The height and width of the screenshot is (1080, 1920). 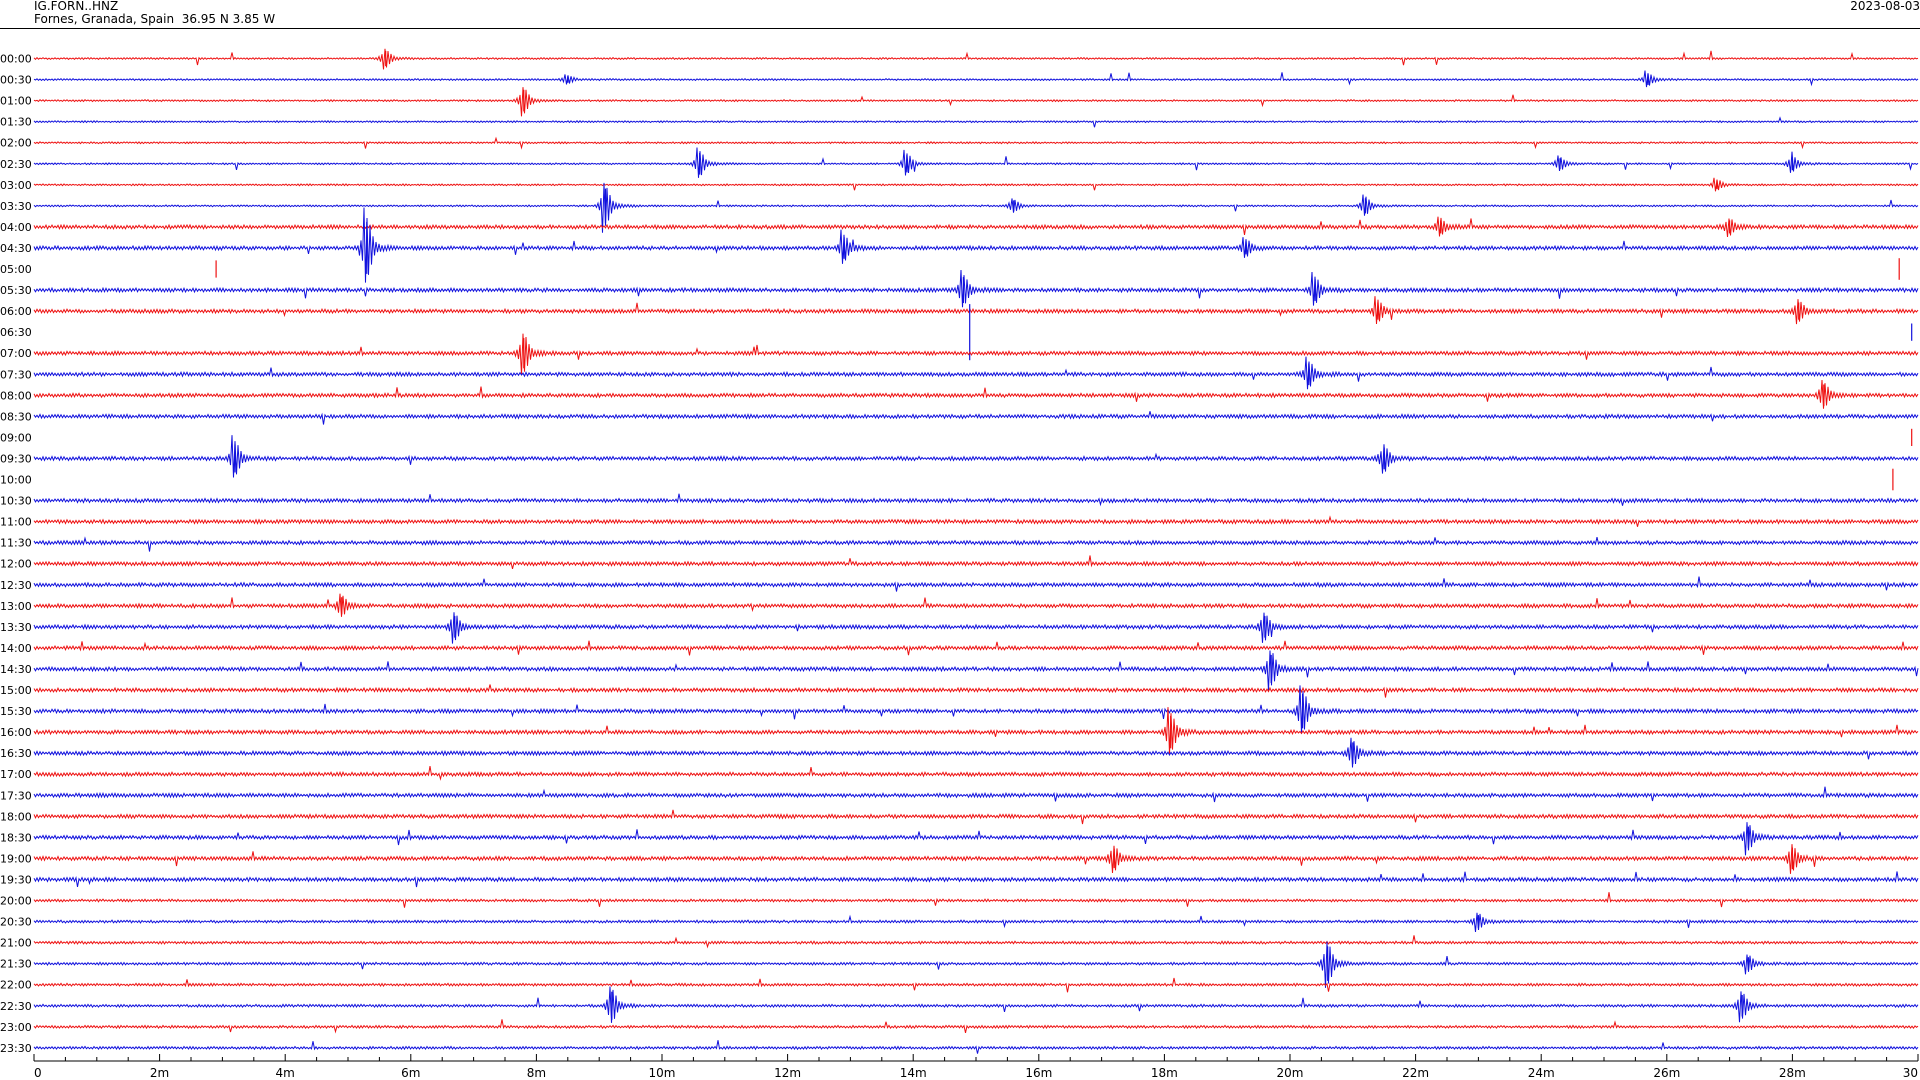 I want to click on x-tick-label: 2m, so click(x=159, y=1073).